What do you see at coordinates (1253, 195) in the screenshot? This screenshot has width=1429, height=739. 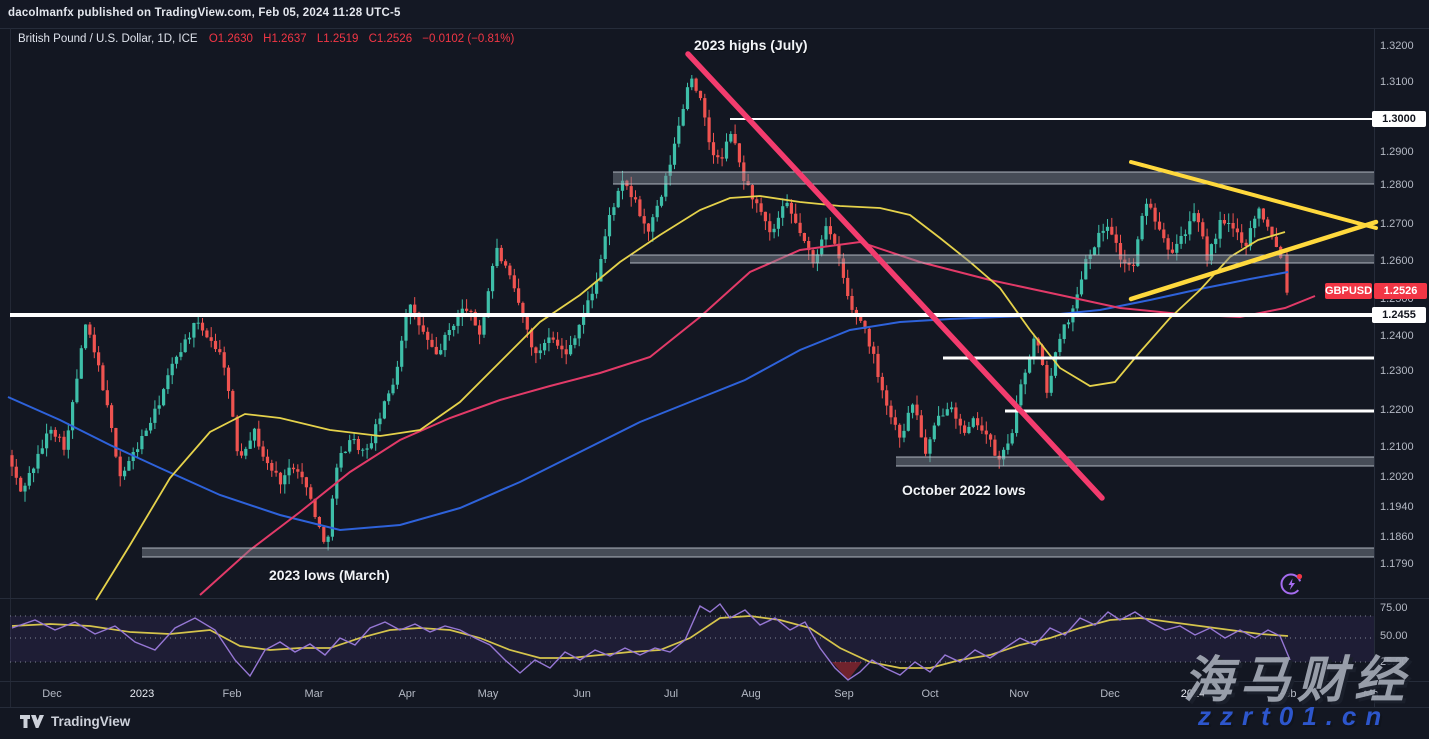 I see `triangle-upper-line` at bounding box center [1253, 195].